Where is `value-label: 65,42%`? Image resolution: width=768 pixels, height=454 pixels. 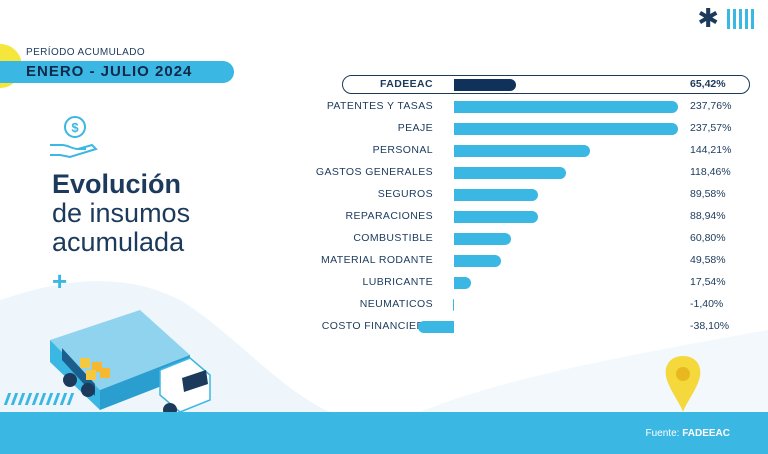
value-label: 65,42% is located at coordinates (708, 84).